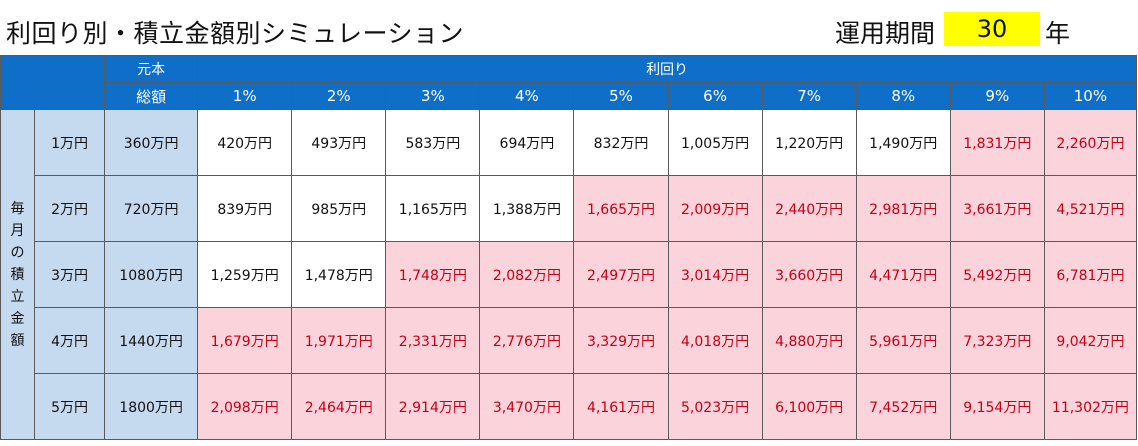 This screenshot has width=1138, height=446. Describe the element at coordinates (715, 340) in the screenshot. I see `result-cell: 4,018万円` at that location.